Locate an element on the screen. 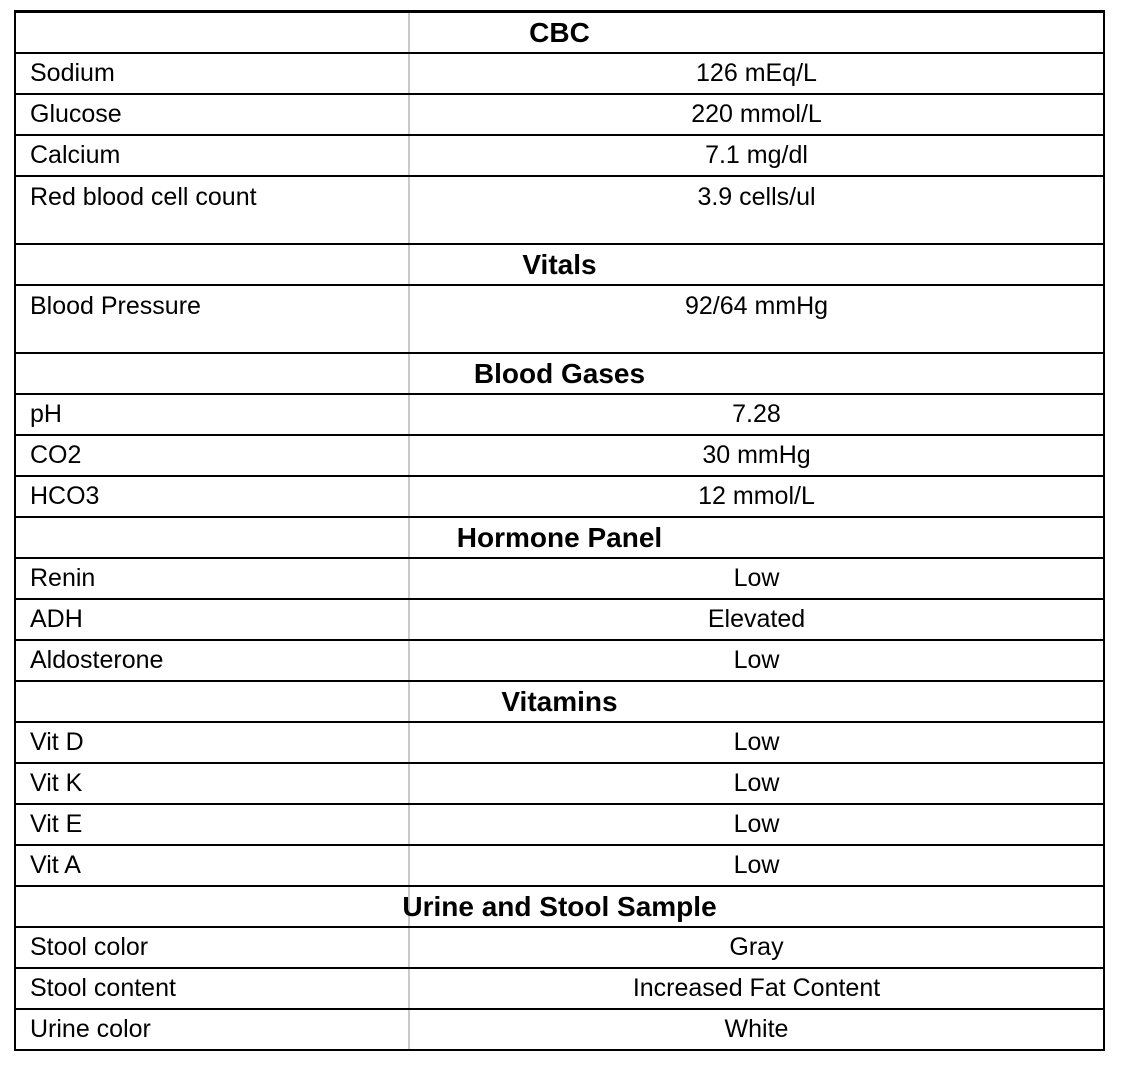 The image size is (1124, 1072). table-row: Sodium 126 mEq/L is located at coordinates (559, 74).